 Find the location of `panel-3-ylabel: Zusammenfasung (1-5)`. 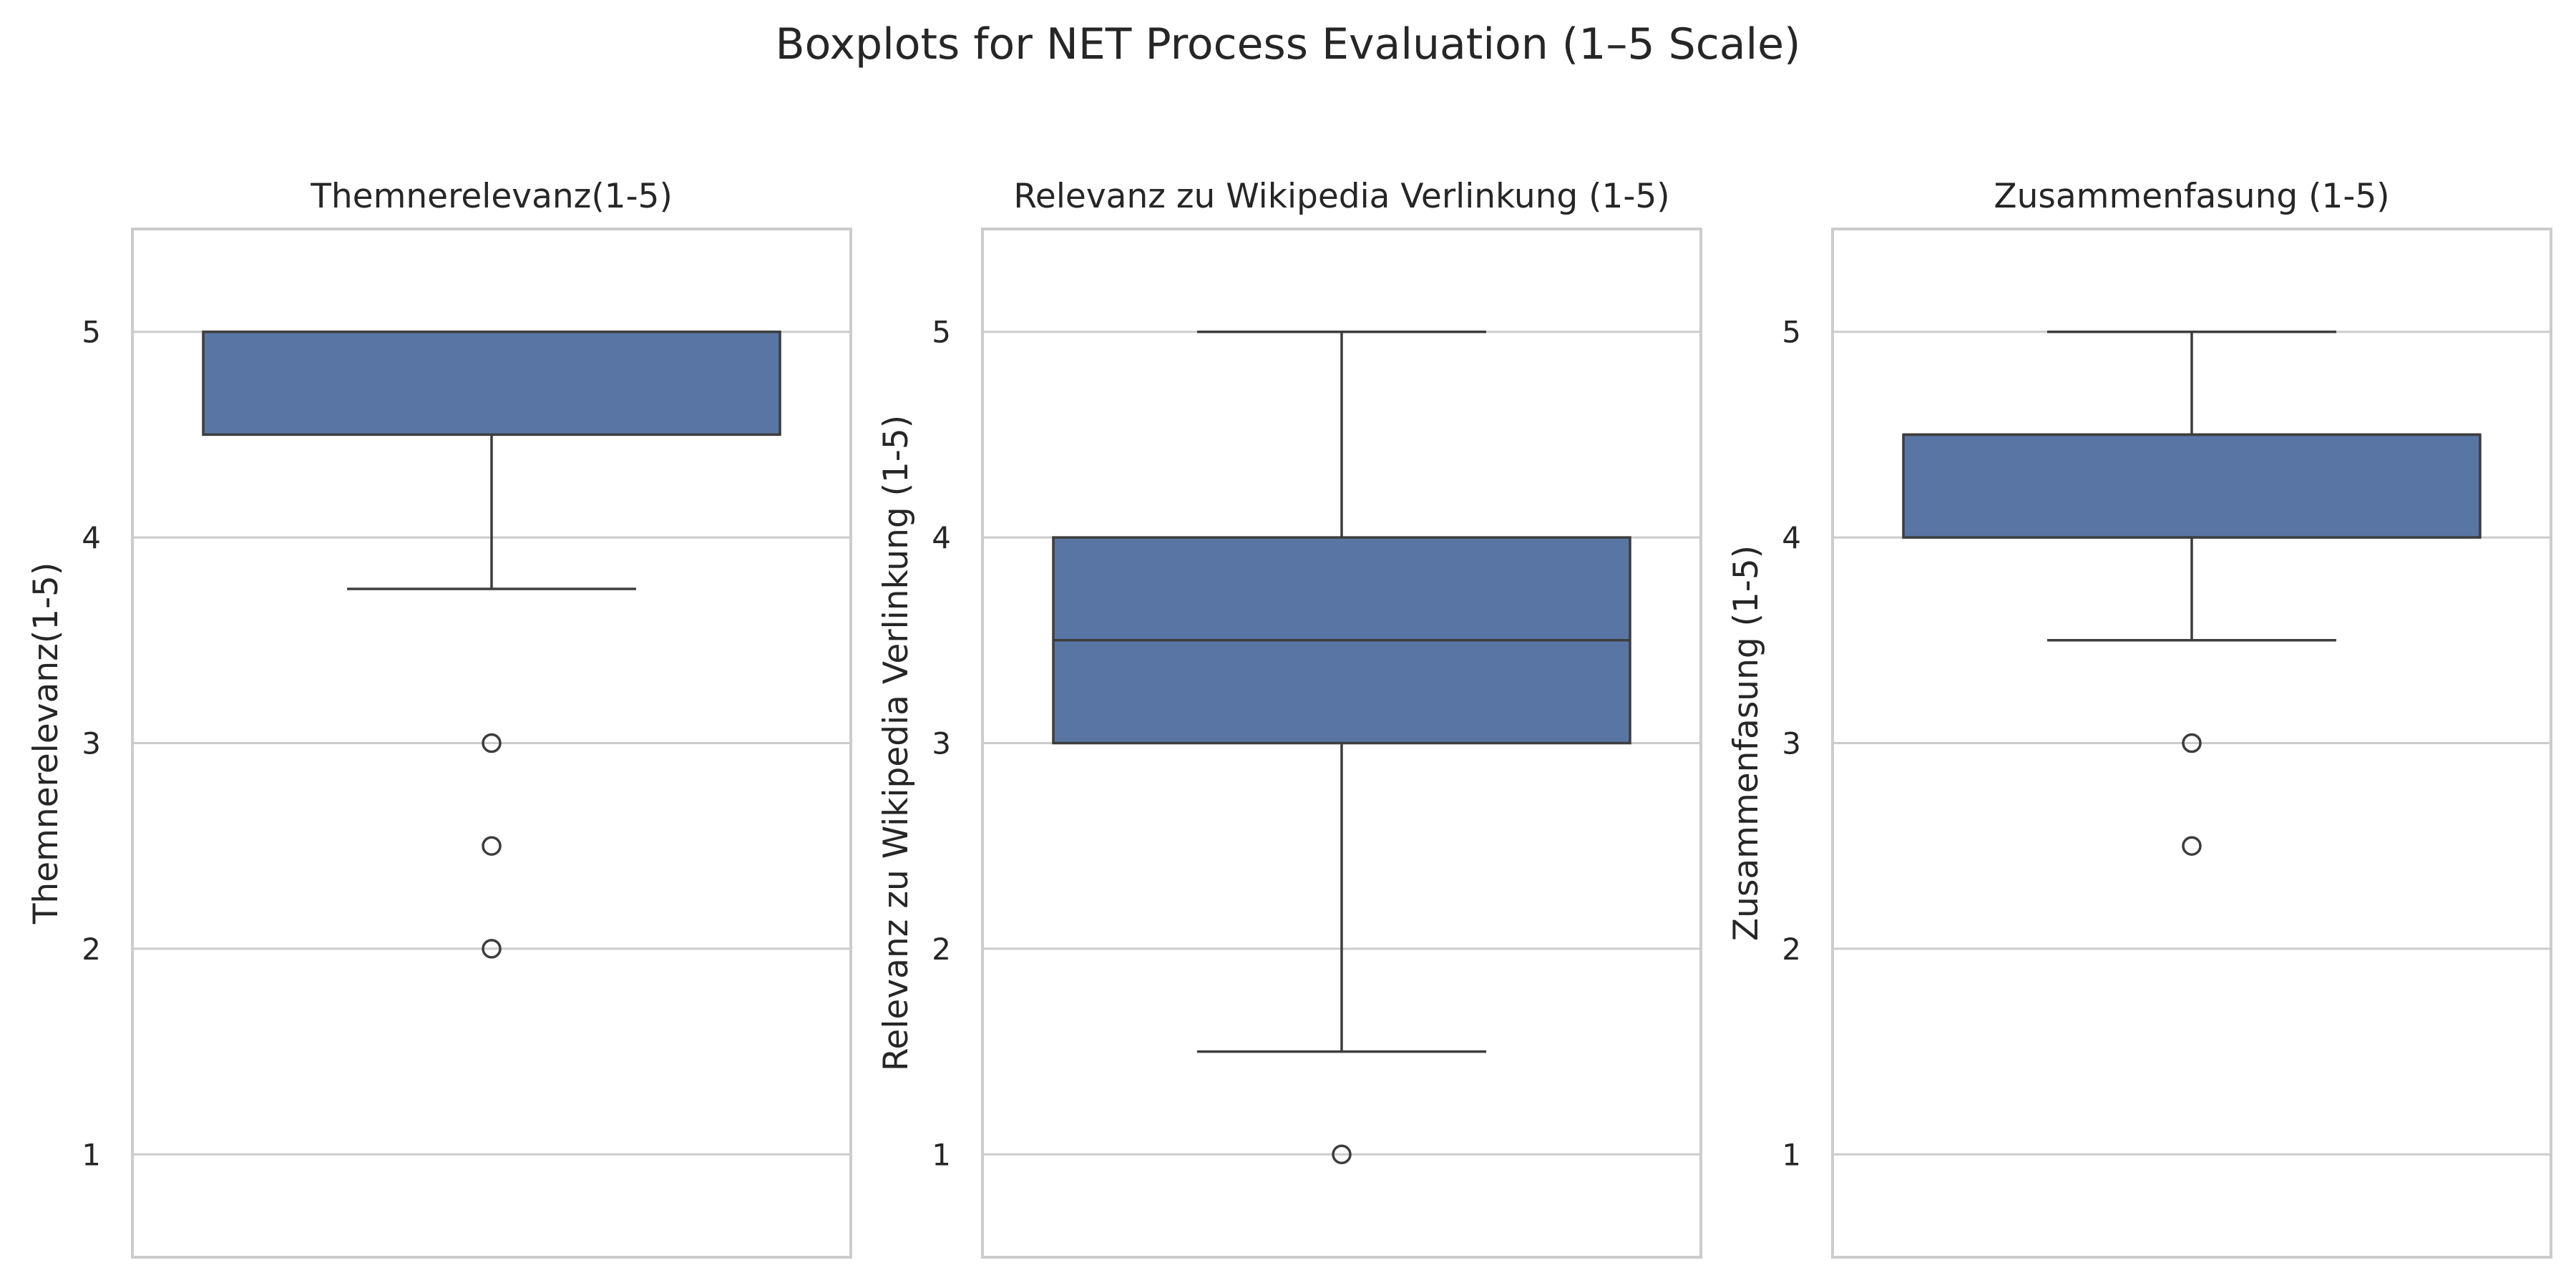

panel-3-ylabel: Zusammenfasung (1-5) is located at coordinates (1746, 743).